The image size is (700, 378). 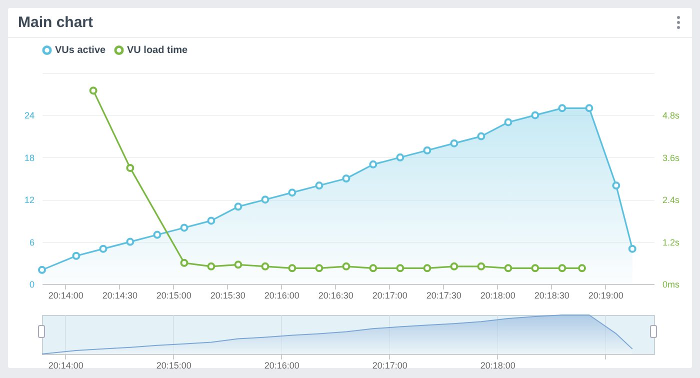 I want to click on y-tick-label: 18, so click(x=29, y=157).